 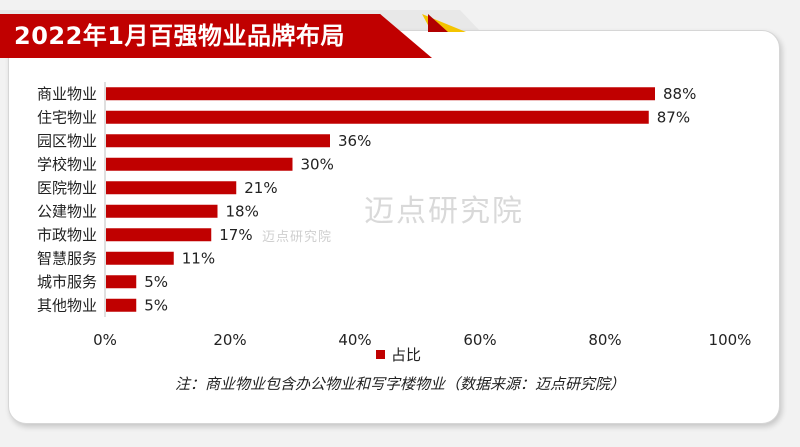 I want to click on category-label: 医院物业, so click(x=67, y=188).